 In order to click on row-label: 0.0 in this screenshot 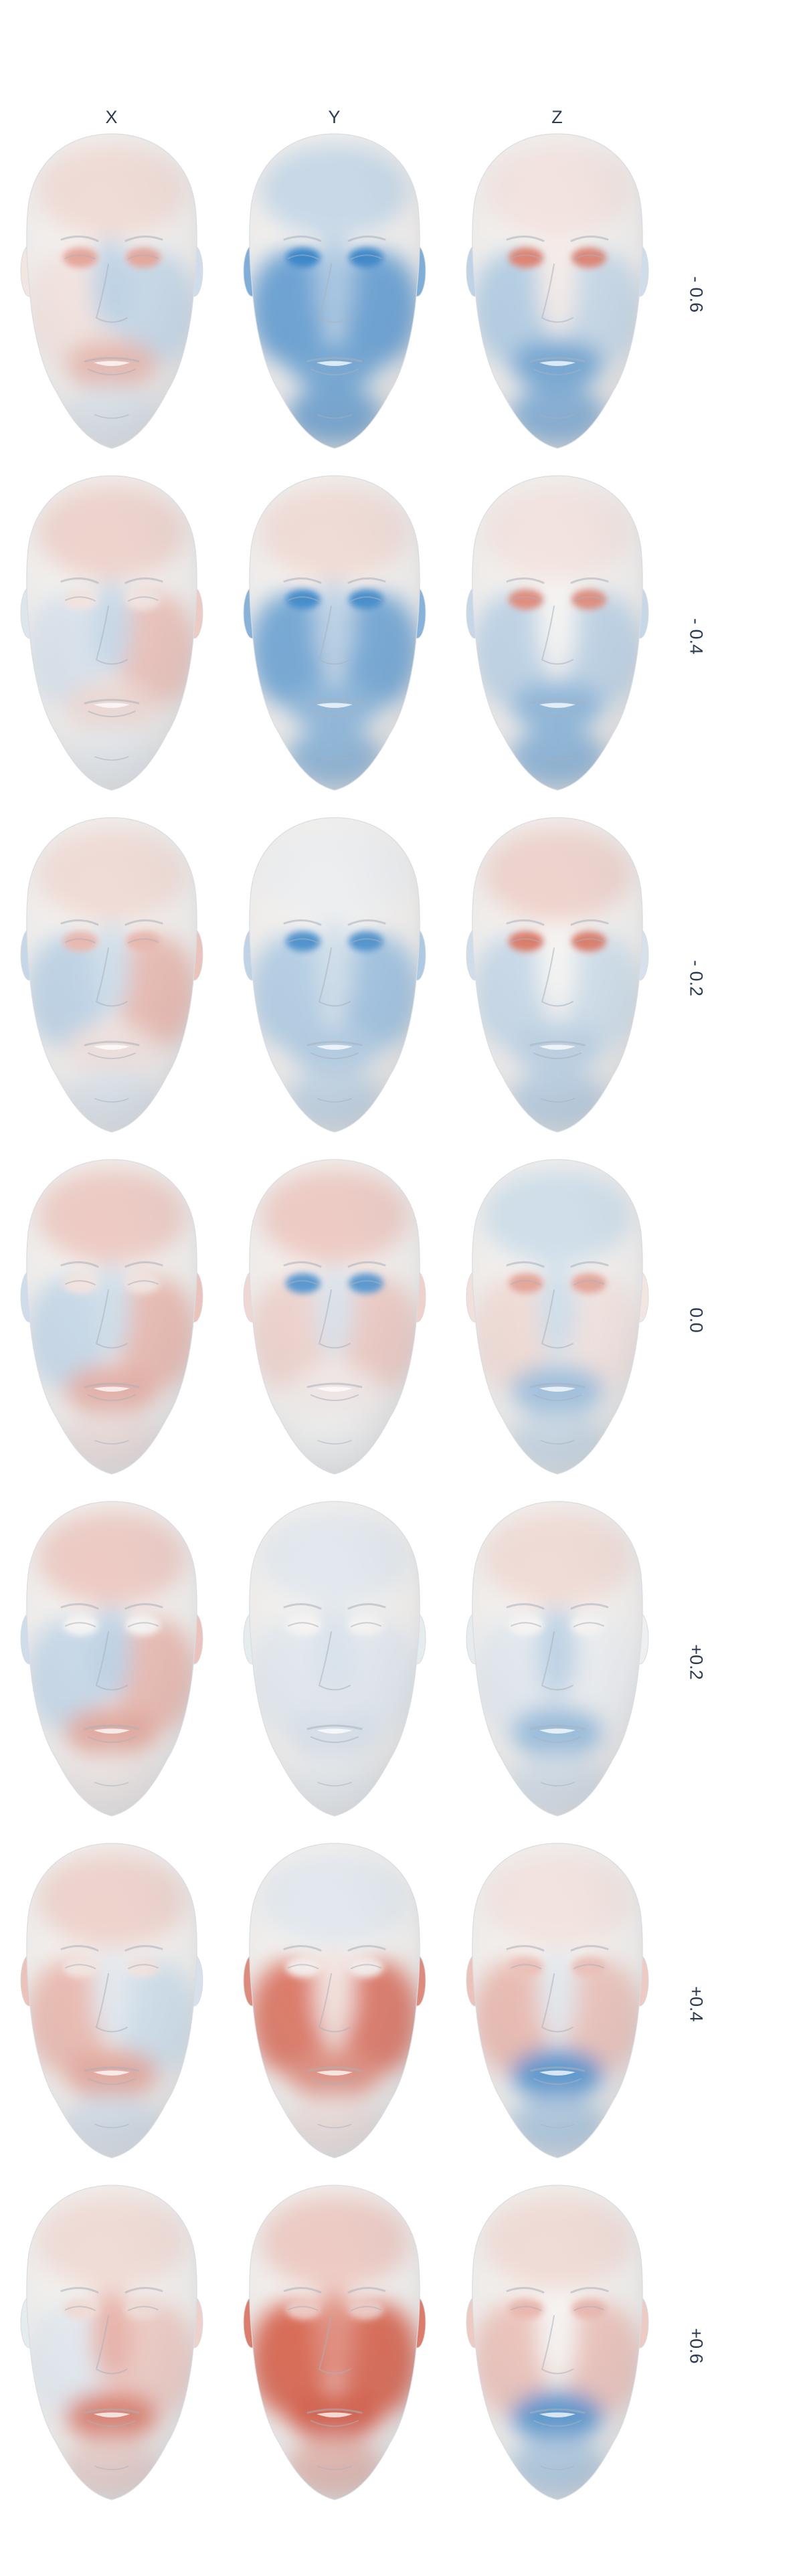, I will do `click(696, 1320)`.